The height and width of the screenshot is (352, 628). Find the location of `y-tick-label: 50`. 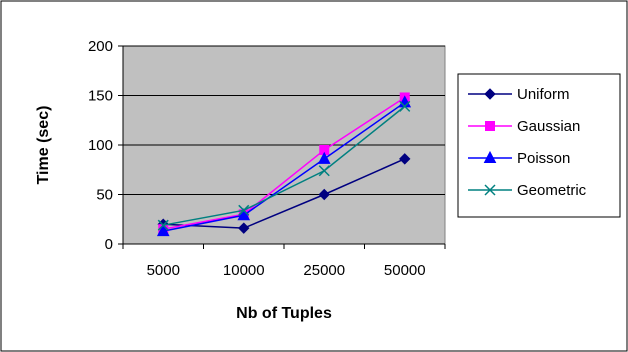

y-tick-label: 50 is located at coordinates (104, 195).